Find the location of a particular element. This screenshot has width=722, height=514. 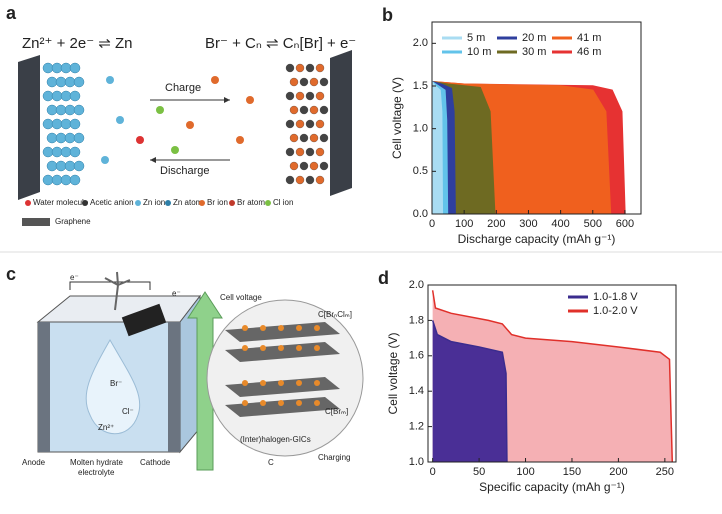

y-tick-label: 0.0 is located at coordinates (420, 214).